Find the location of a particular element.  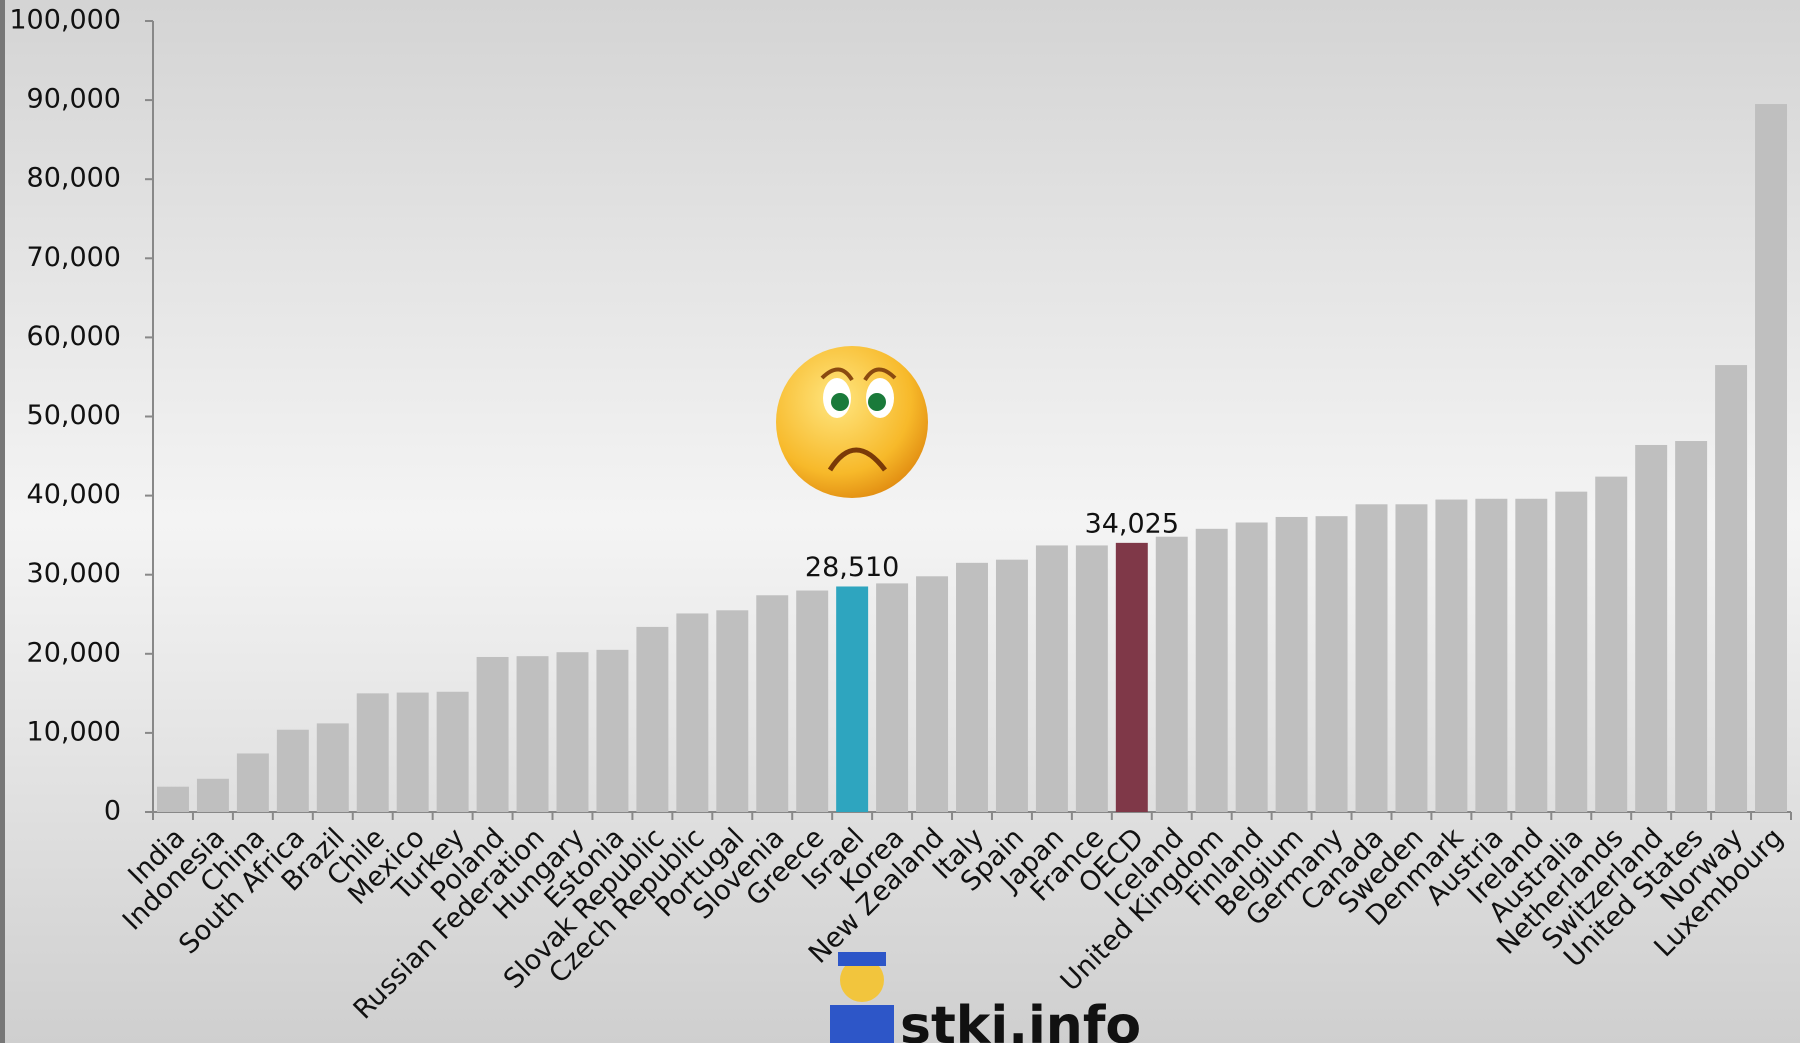

y-tick-label: 70,000 is located at coordinates (74, 257).